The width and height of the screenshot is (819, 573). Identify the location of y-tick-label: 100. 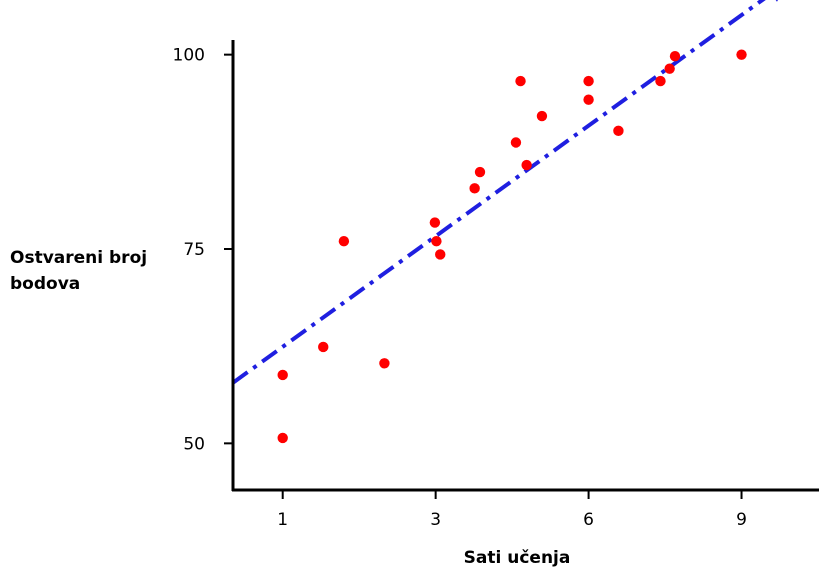
(189, 56).